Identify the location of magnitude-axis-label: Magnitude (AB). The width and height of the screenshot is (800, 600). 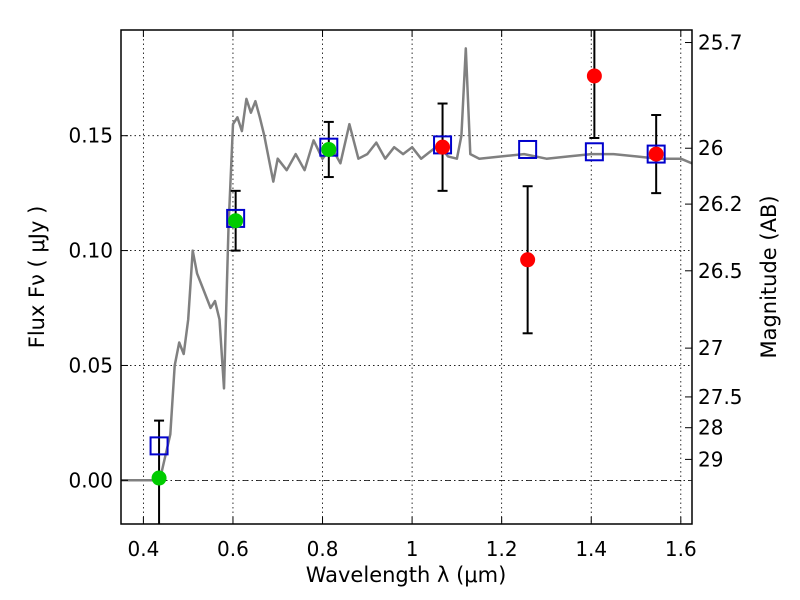
(769, 276).